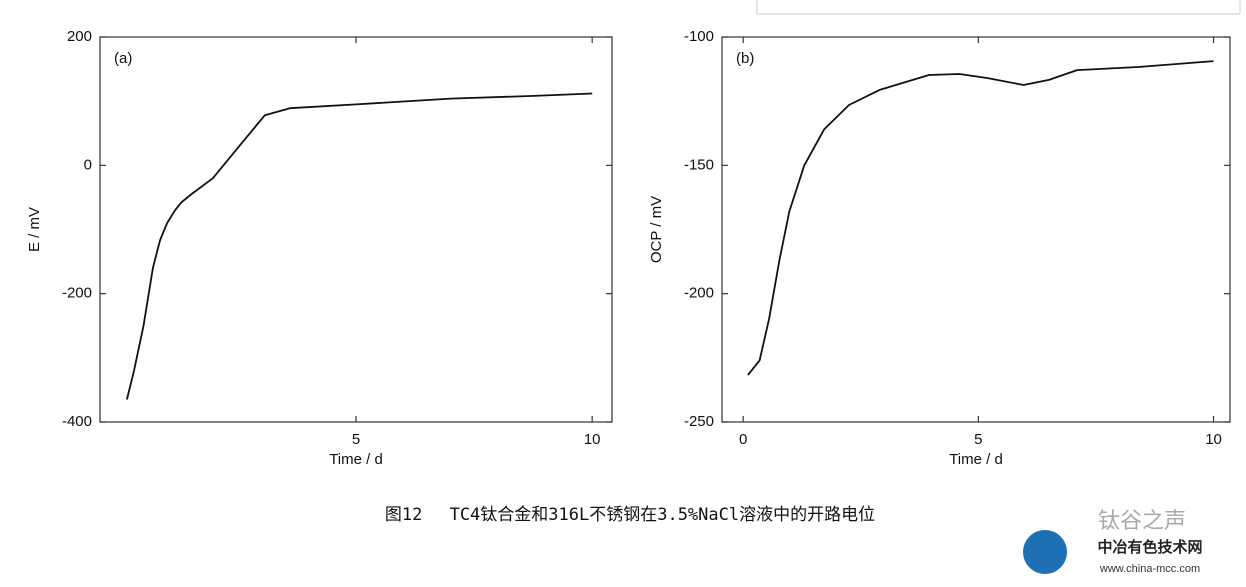  What do you see at coordinates (77, 421) in the screenshot?
I see `y-tick-label: -400` at bounding box center [77, 421].